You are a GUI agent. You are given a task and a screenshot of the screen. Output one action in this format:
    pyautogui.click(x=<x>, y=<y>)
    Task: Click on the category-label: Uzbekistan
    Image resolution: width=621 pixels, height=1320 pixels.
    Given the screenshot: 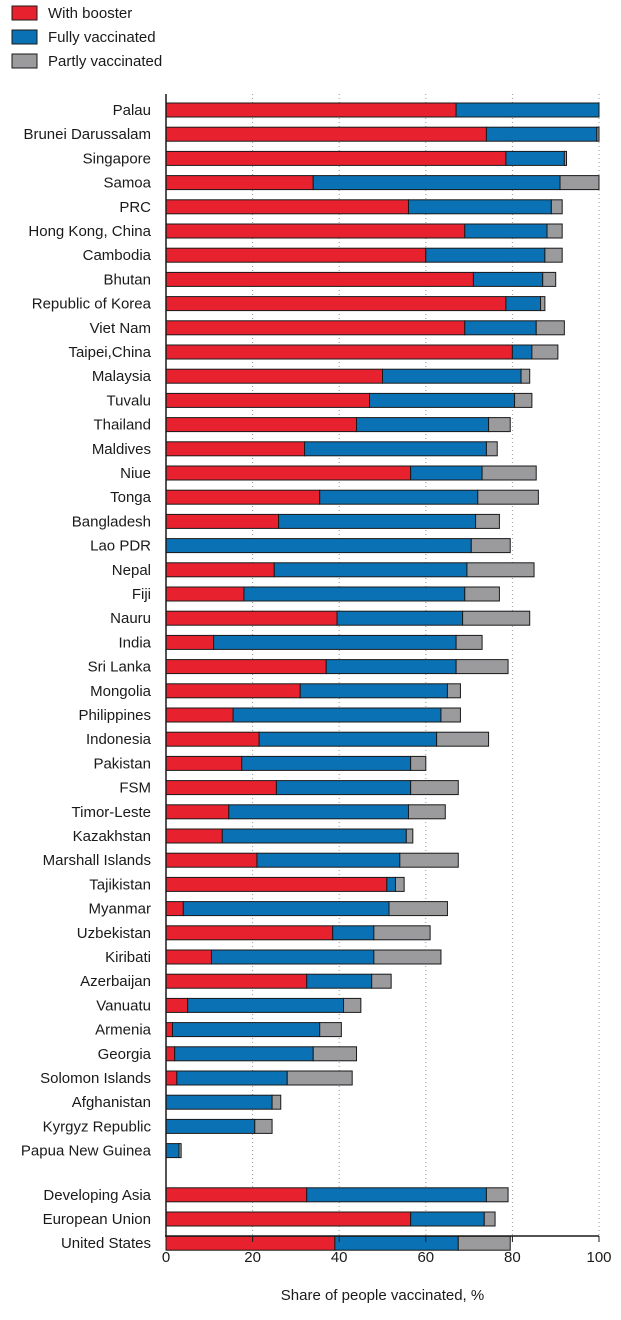 What is the action you would take?
    pyautogui.click(x=114, y=933)
    